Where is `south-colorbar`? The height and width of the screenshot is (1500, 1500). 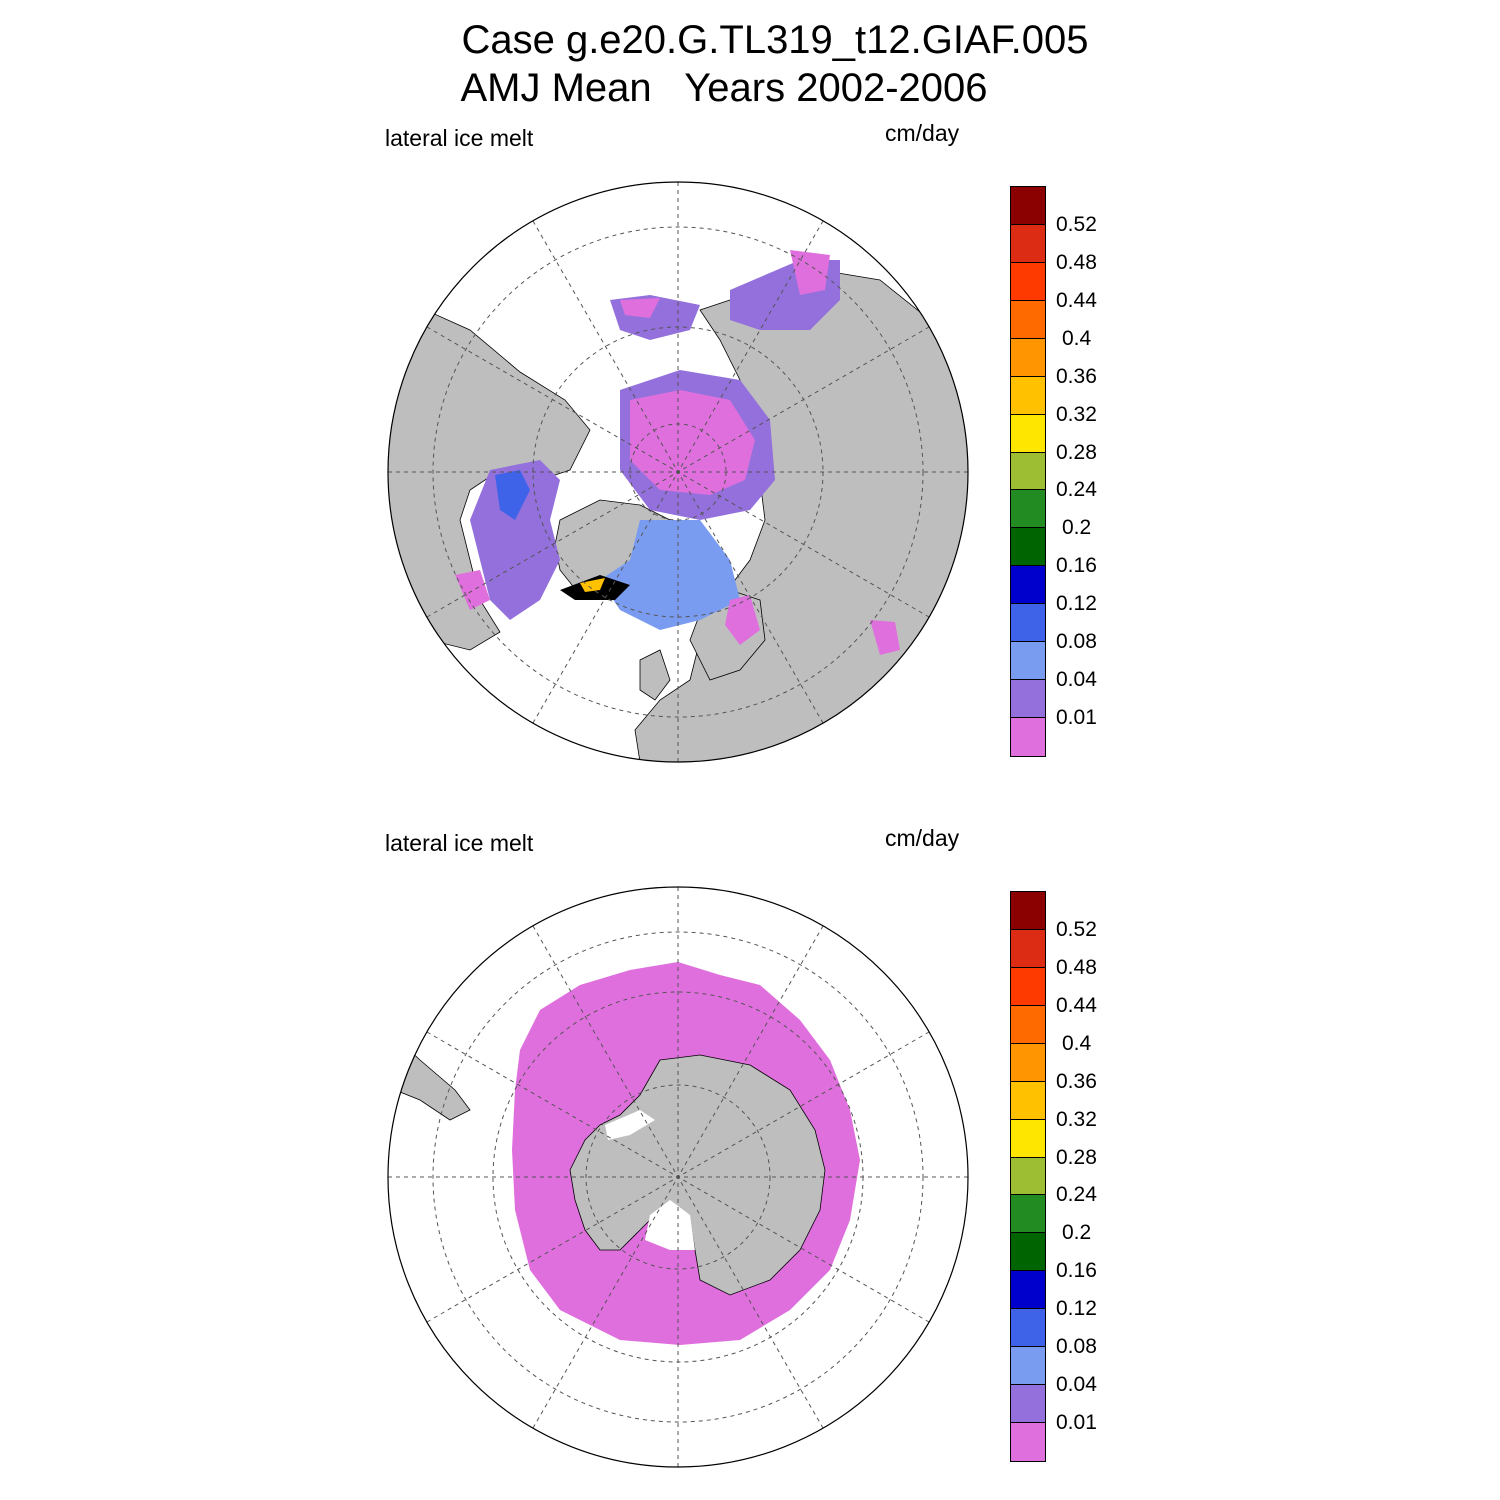
south-colorbar is located at coordinates (1028, 1176).